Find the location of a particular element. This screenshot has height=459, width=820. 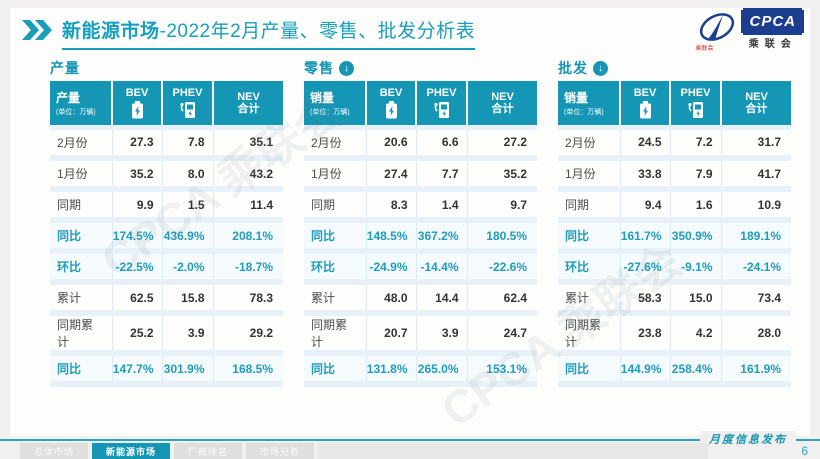

cell-bev: 25.2 is located at coordinates (137, 333).